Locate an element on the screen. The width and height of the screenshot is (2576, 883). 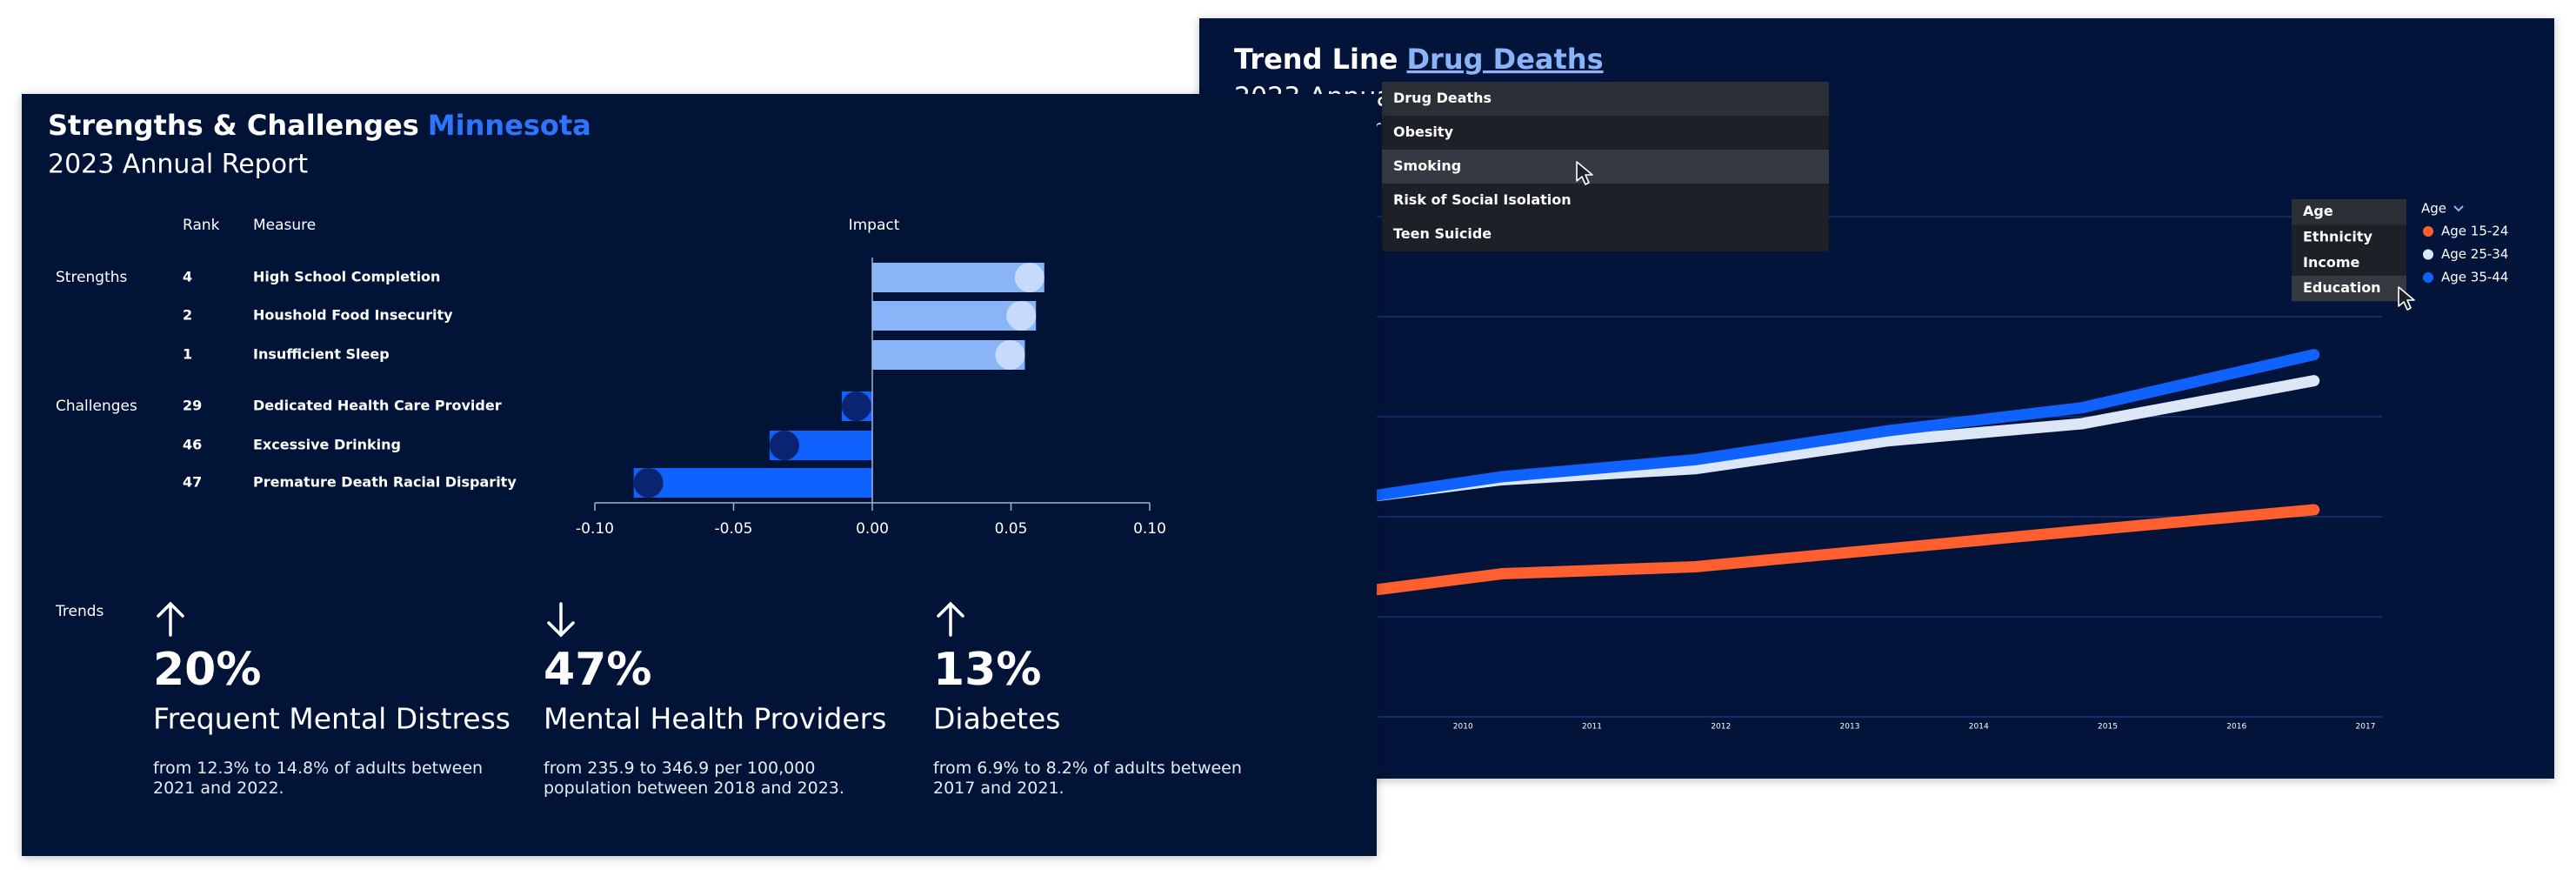
group-label: Challenges is located at coordinates (96, 406).